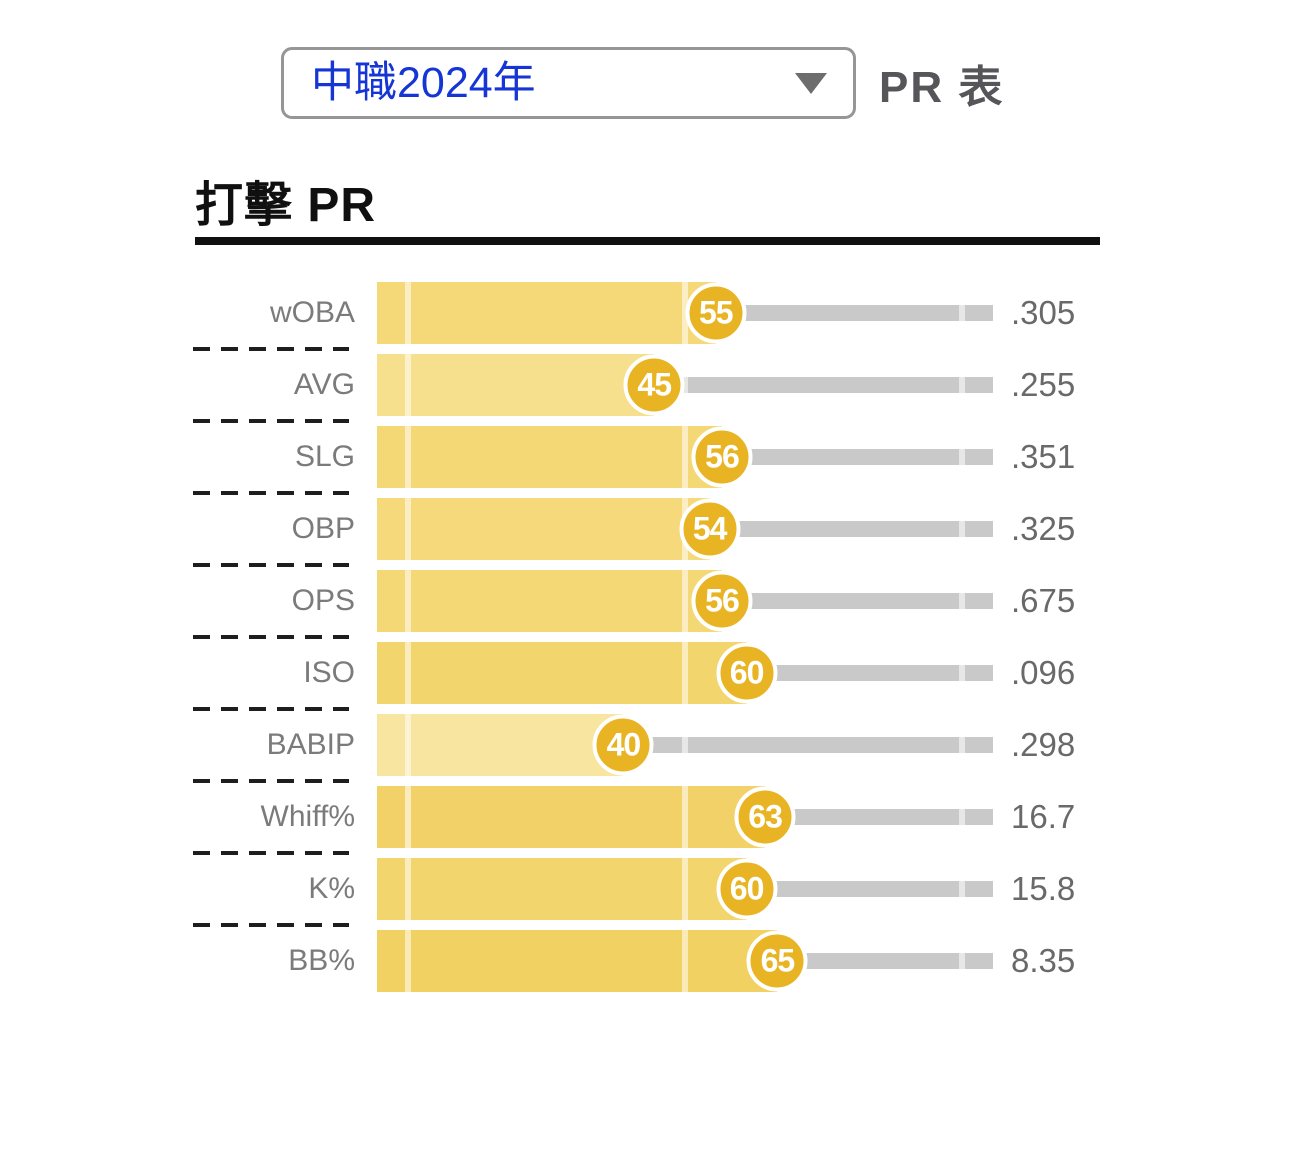  Describe the element at coordinates (321, 960) in the screenshot. I see `row-label: BB%` at that location.